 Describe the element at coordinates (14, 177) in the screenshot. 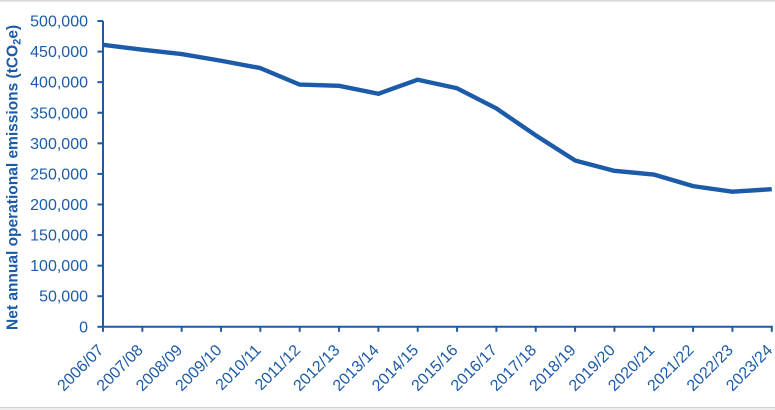

I see `y-axis-title: Net annual operational emissions (tCO2e)` at that location.